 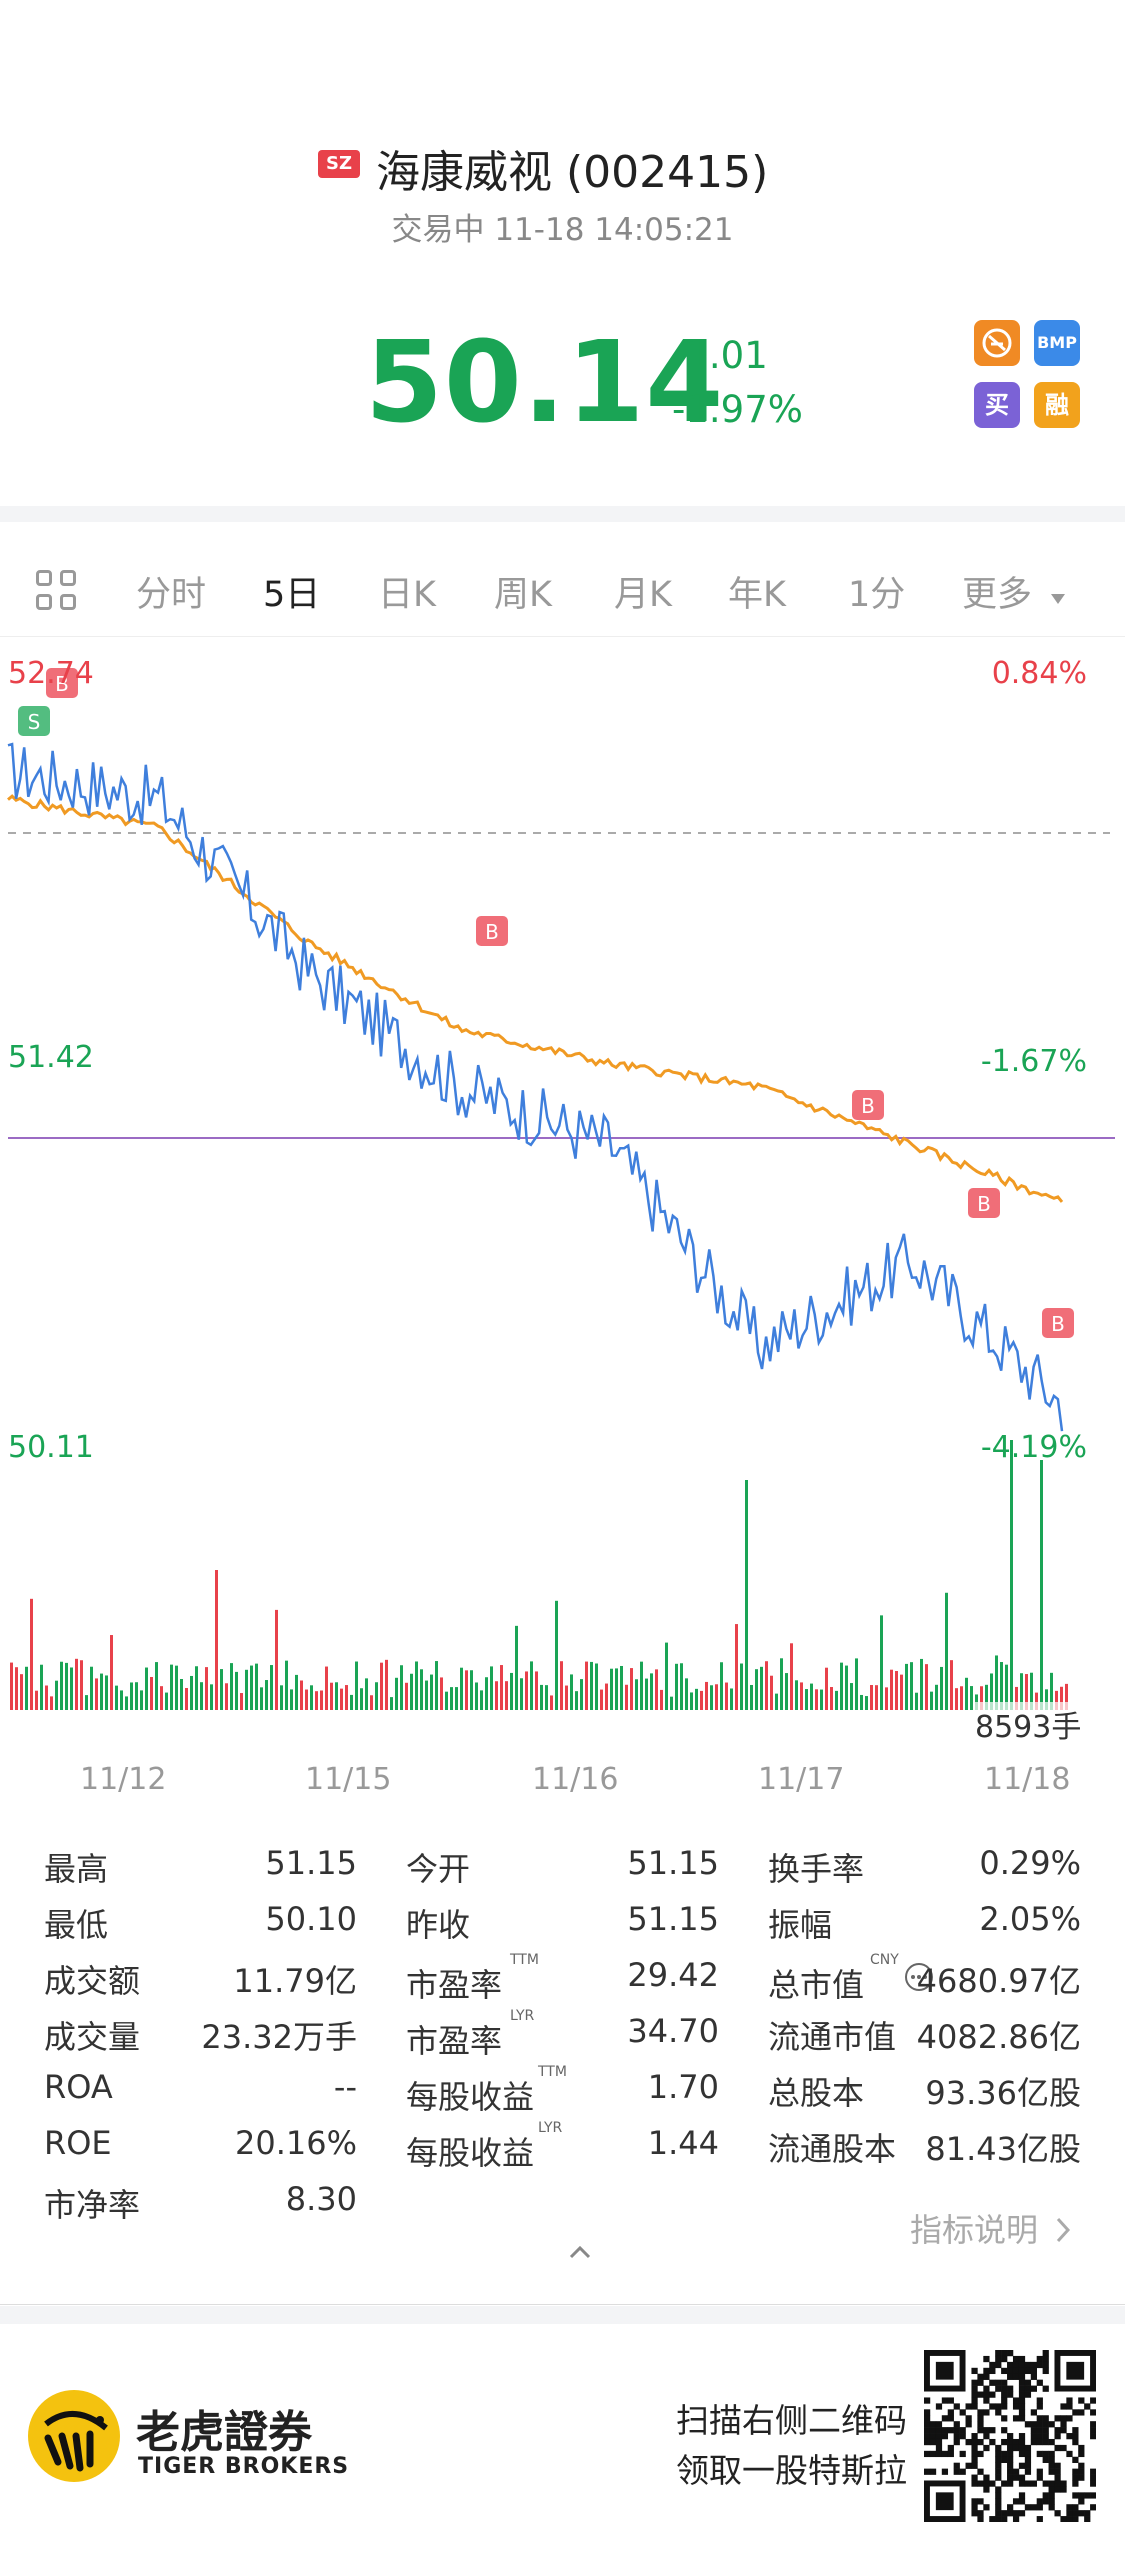 What do you see at coordinates (224, 2432) in the screenshot?
I see `brand-name-cn: 老虎證券` at bounding box center [224, 2432].